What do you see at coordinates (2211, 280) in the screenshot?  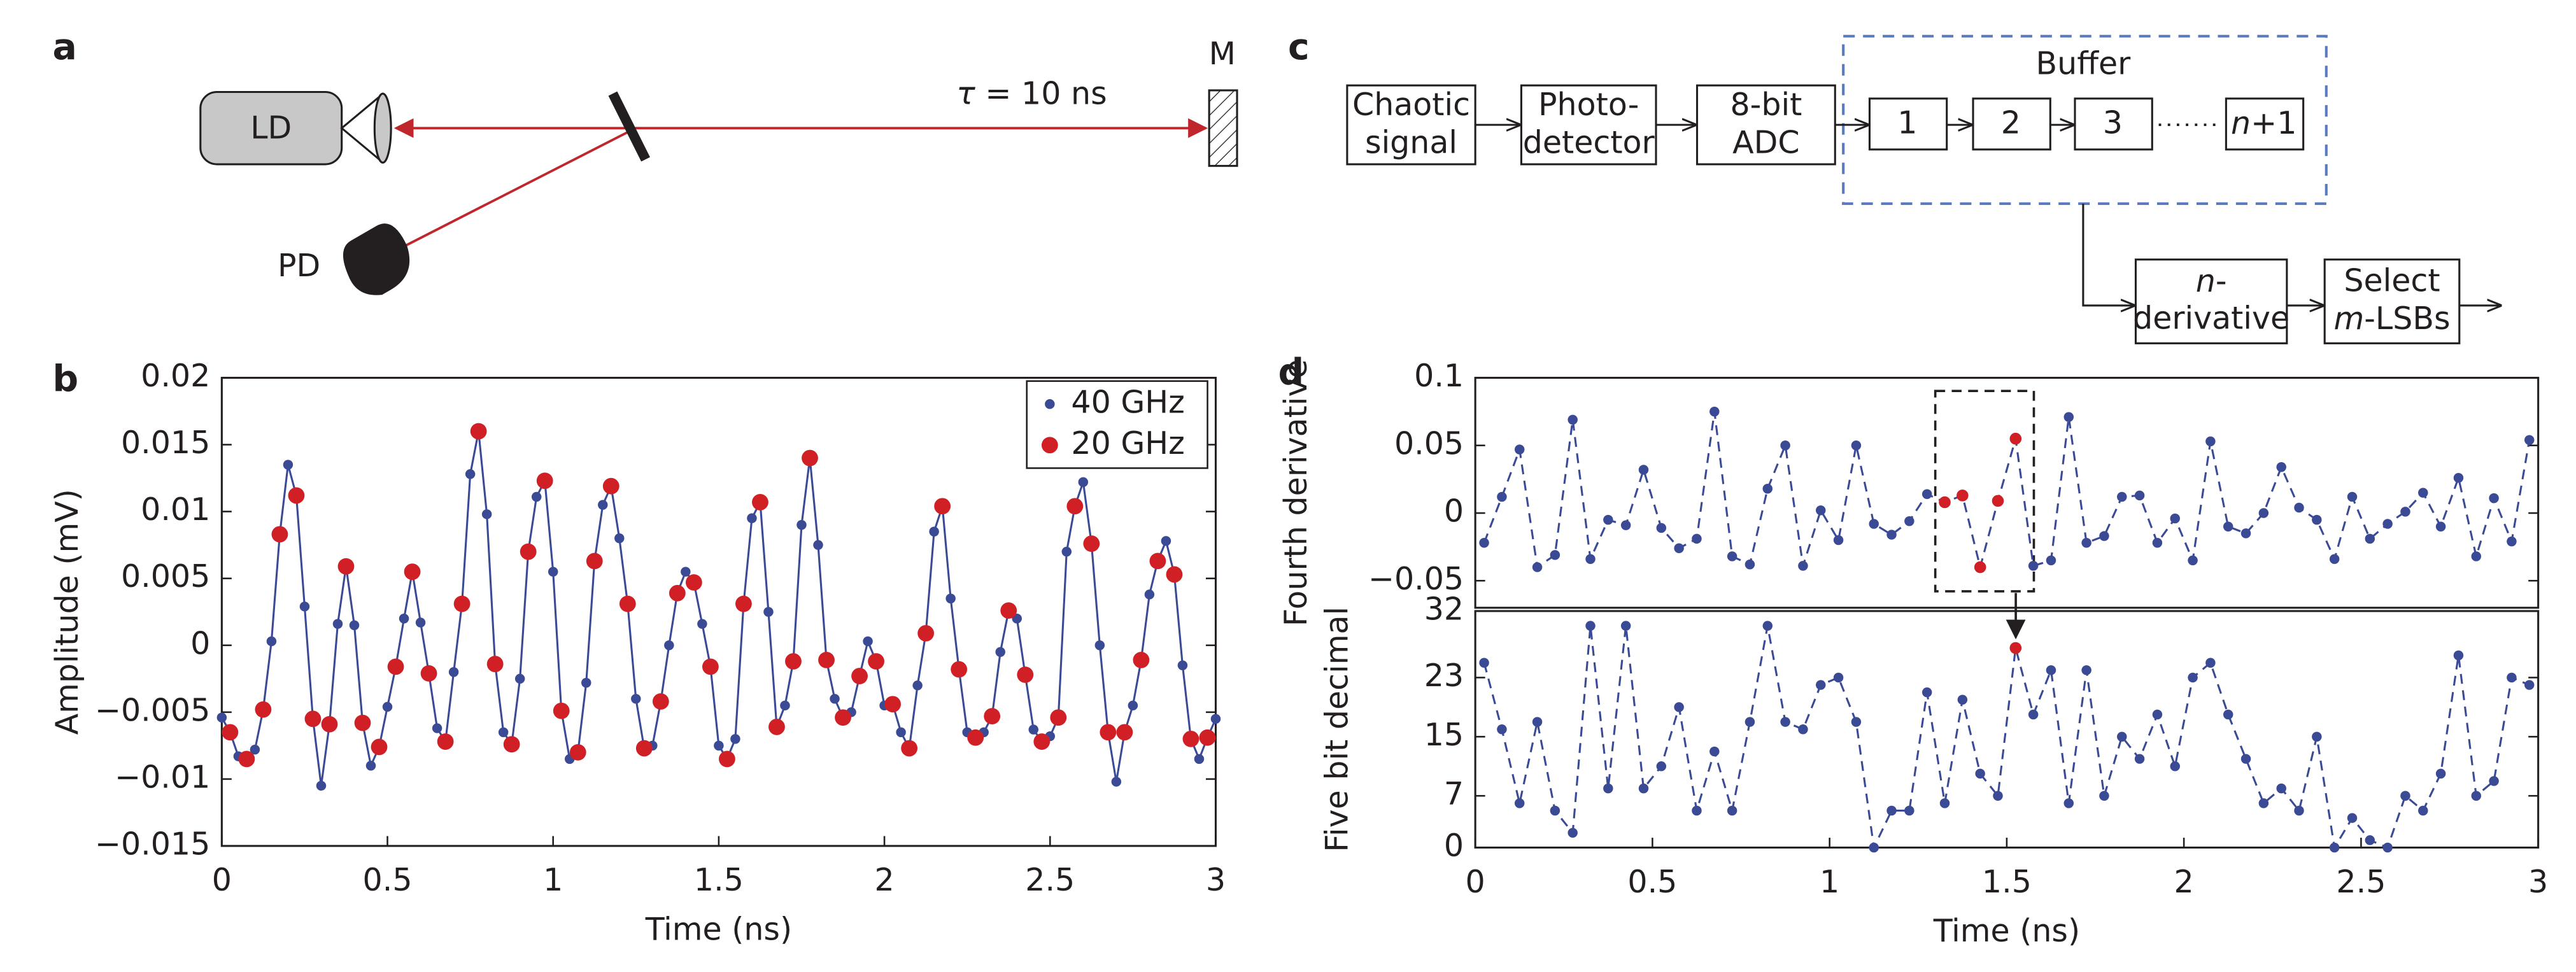 I see `block-text: n-` at bounding box center [2211, 280].